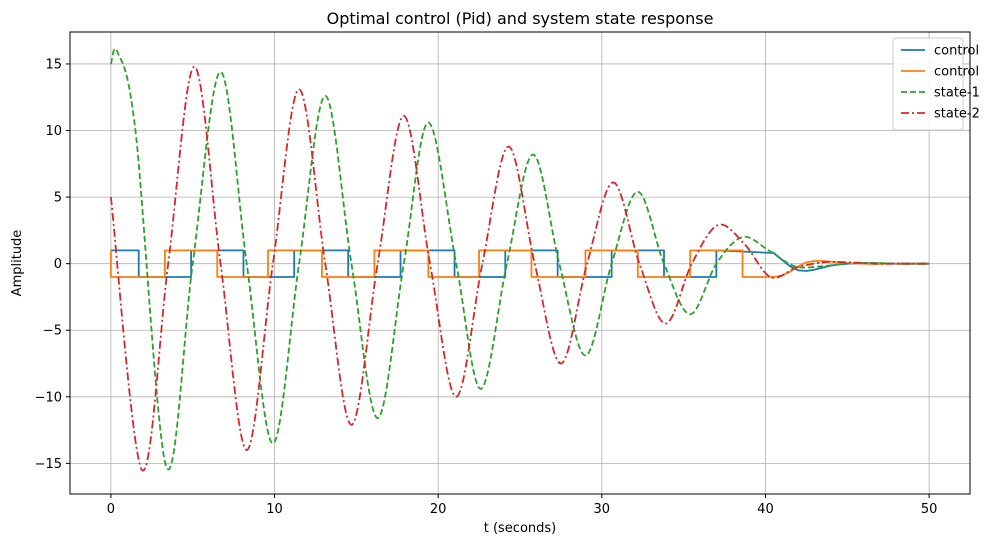 Image resolution: width=1008 pixels, height=547 pixels. What do you see at coordinates (520, 528) in the screenshot?
I see `x-axis-label: t (seconds)` at bounding box center [520, 528].